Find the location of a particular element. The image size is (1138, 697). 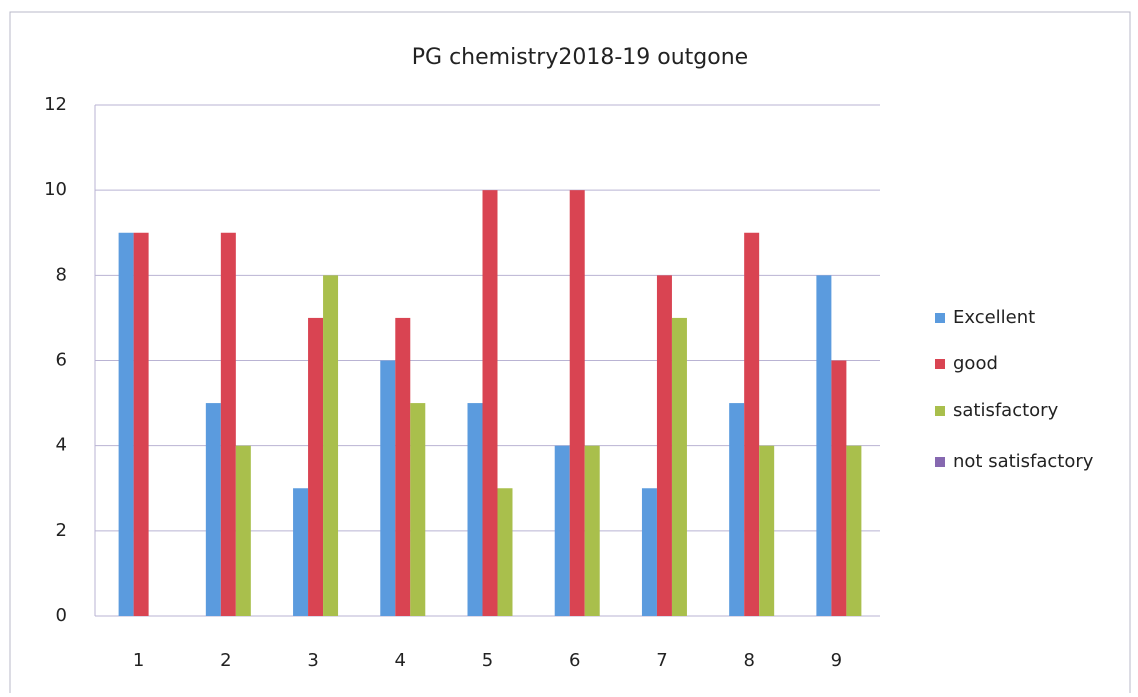

y-tick-label: 8 is located at coordinates (61, 274).